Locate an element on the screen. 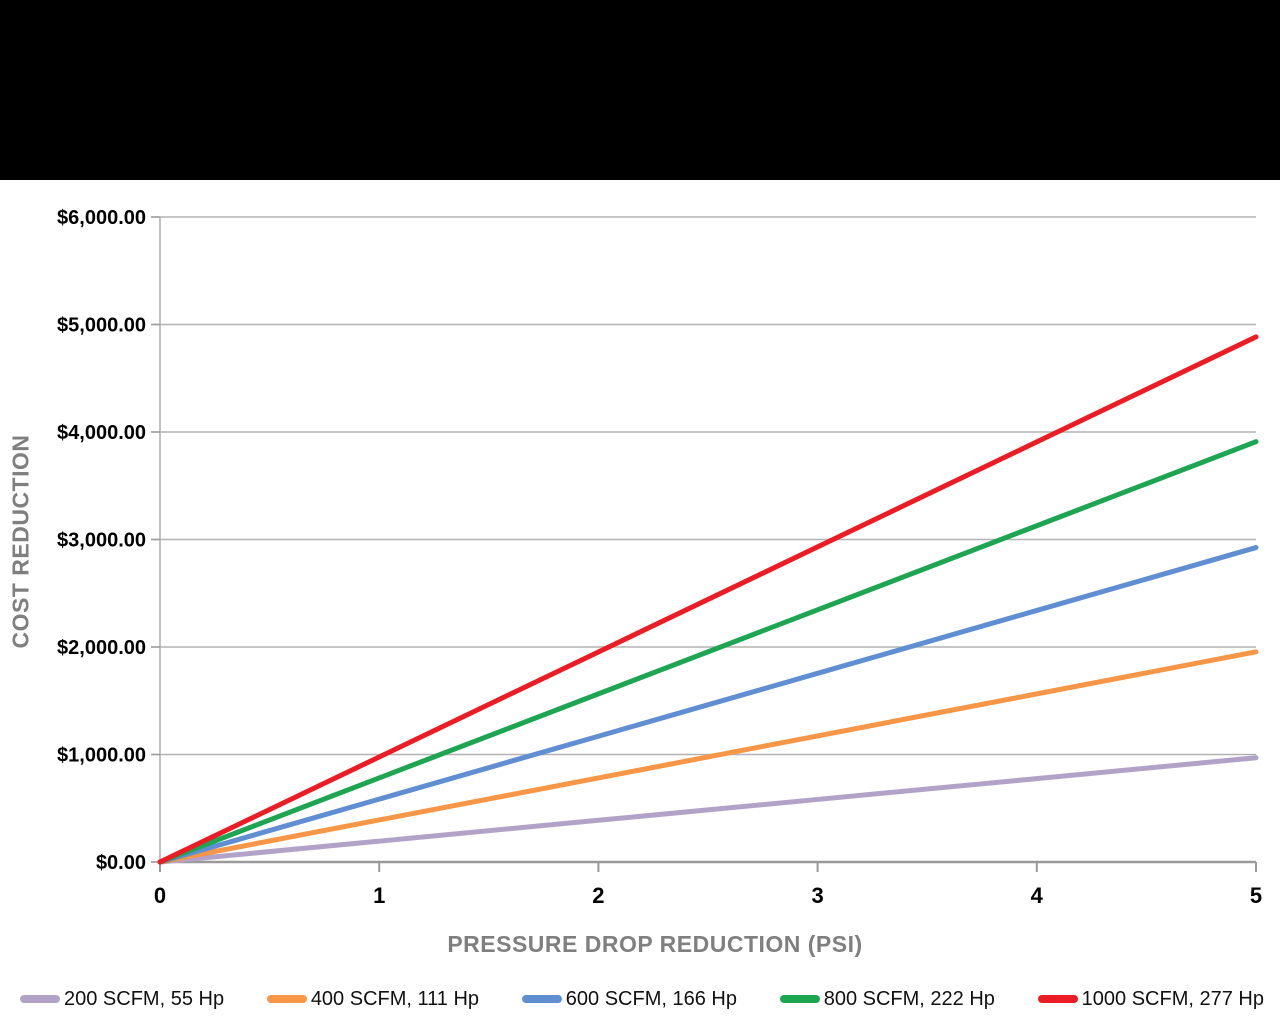 The height and width of the screenshot is (1024, 1280). y-tick-label: $5,000.00 is located at coordinates (101, 326).